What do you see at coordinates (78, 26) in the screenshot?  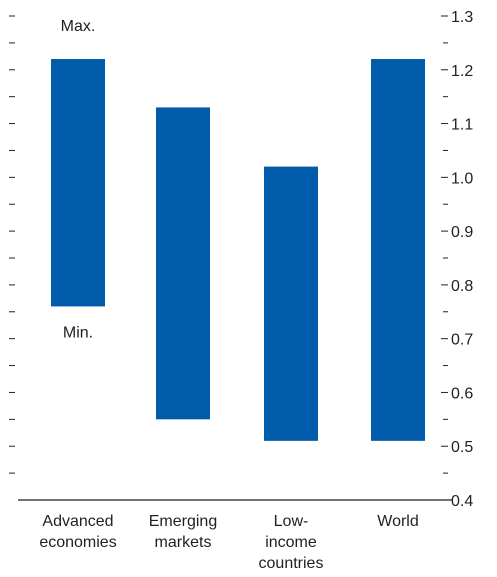 I see `max-annotation: Max.` at bounding box center [78, 26].